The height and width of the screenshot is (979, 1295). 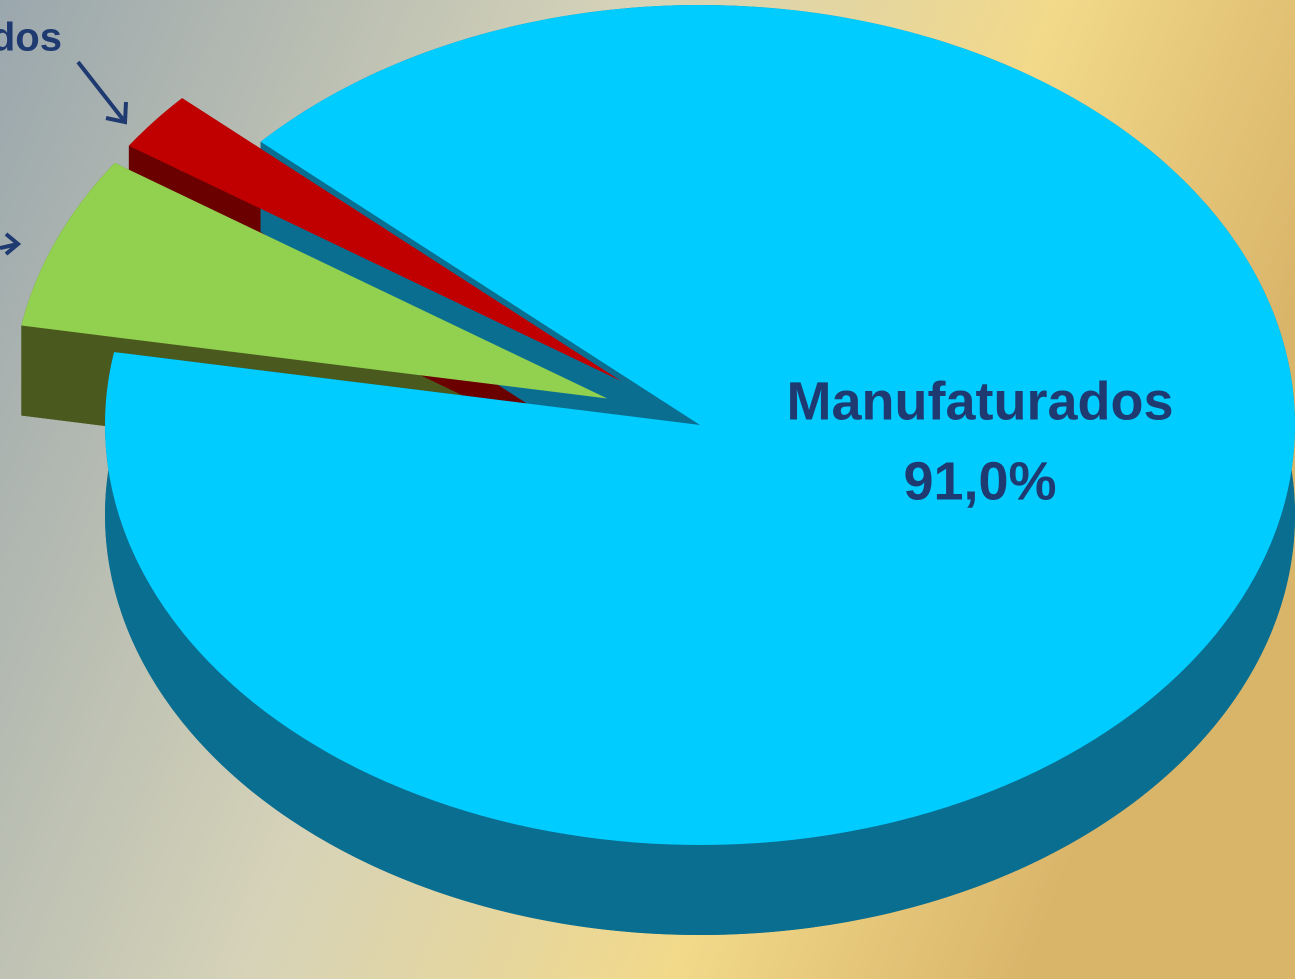 What do you see at coordinates (979, 481) in the screenshot?
I see `slice-value-label: 91,0%` at bounding box center [979, 481].